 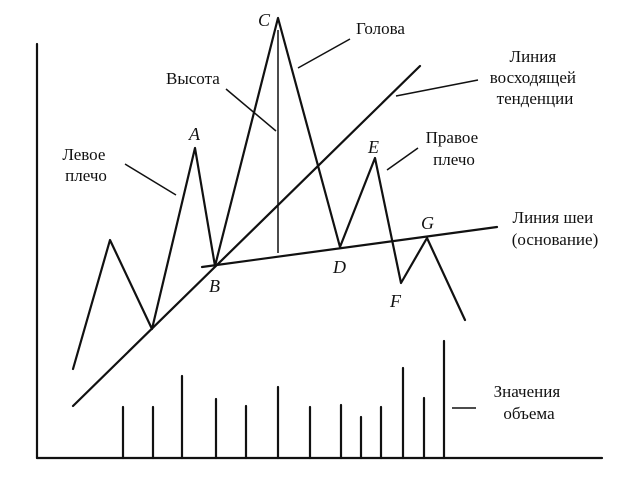 I want to click on point-label-f: F, so click(x=395, y=301).